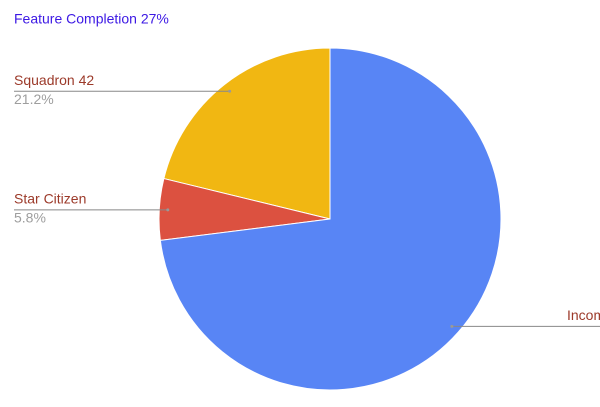 This screenshot has height=407, width=600. I want to click on slice-value-label: 21.2%, so click(34, 99).